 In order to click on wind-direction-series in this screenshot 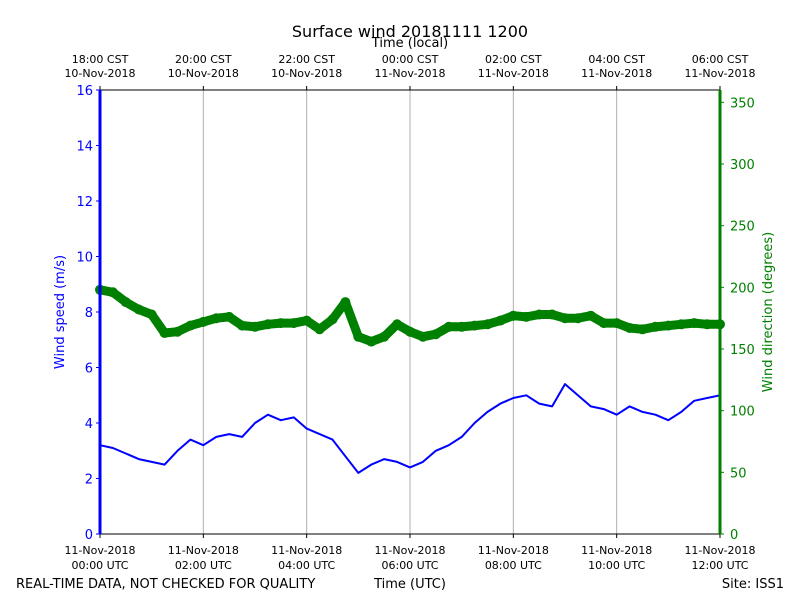, I will do `click(410, 315)`.